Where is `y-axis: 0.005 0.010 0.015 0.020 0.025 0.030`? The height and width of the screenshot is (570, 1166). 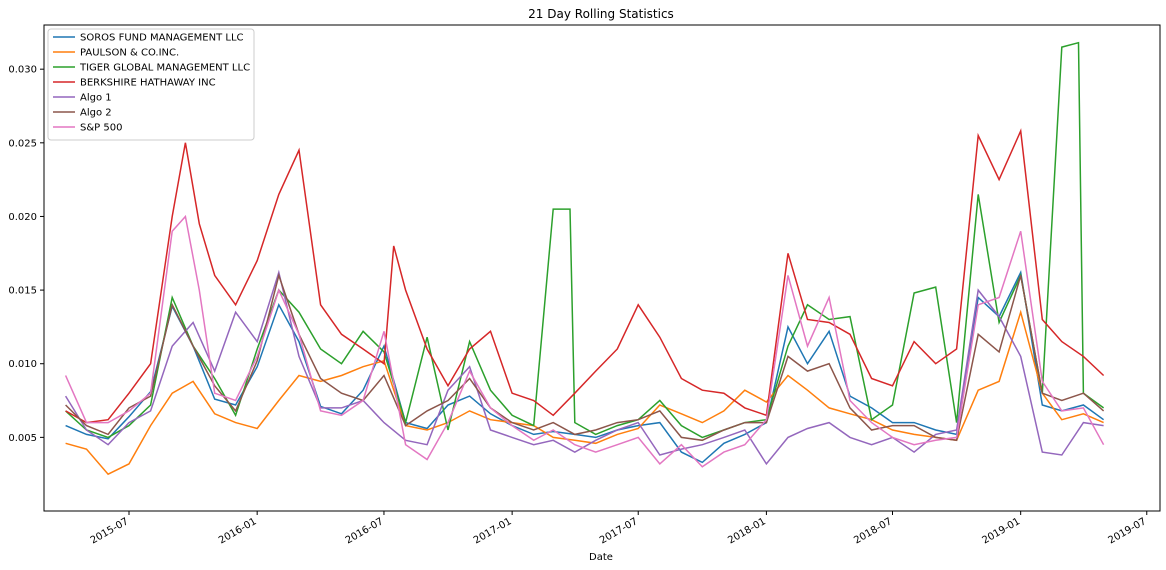 y-axis: 0.005 0.010 0.015 0.020 0.025 0.030 is located at coordinates (26, 254).